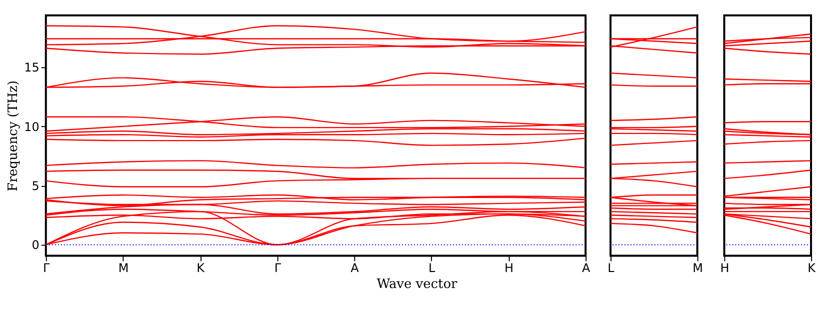 Image resolution: width=821 pixels, height=310 pixels. Describe the element at coordinates (14, 136) in the screenshot. I see `y-axis-title: Frequency (THz)` at that location.